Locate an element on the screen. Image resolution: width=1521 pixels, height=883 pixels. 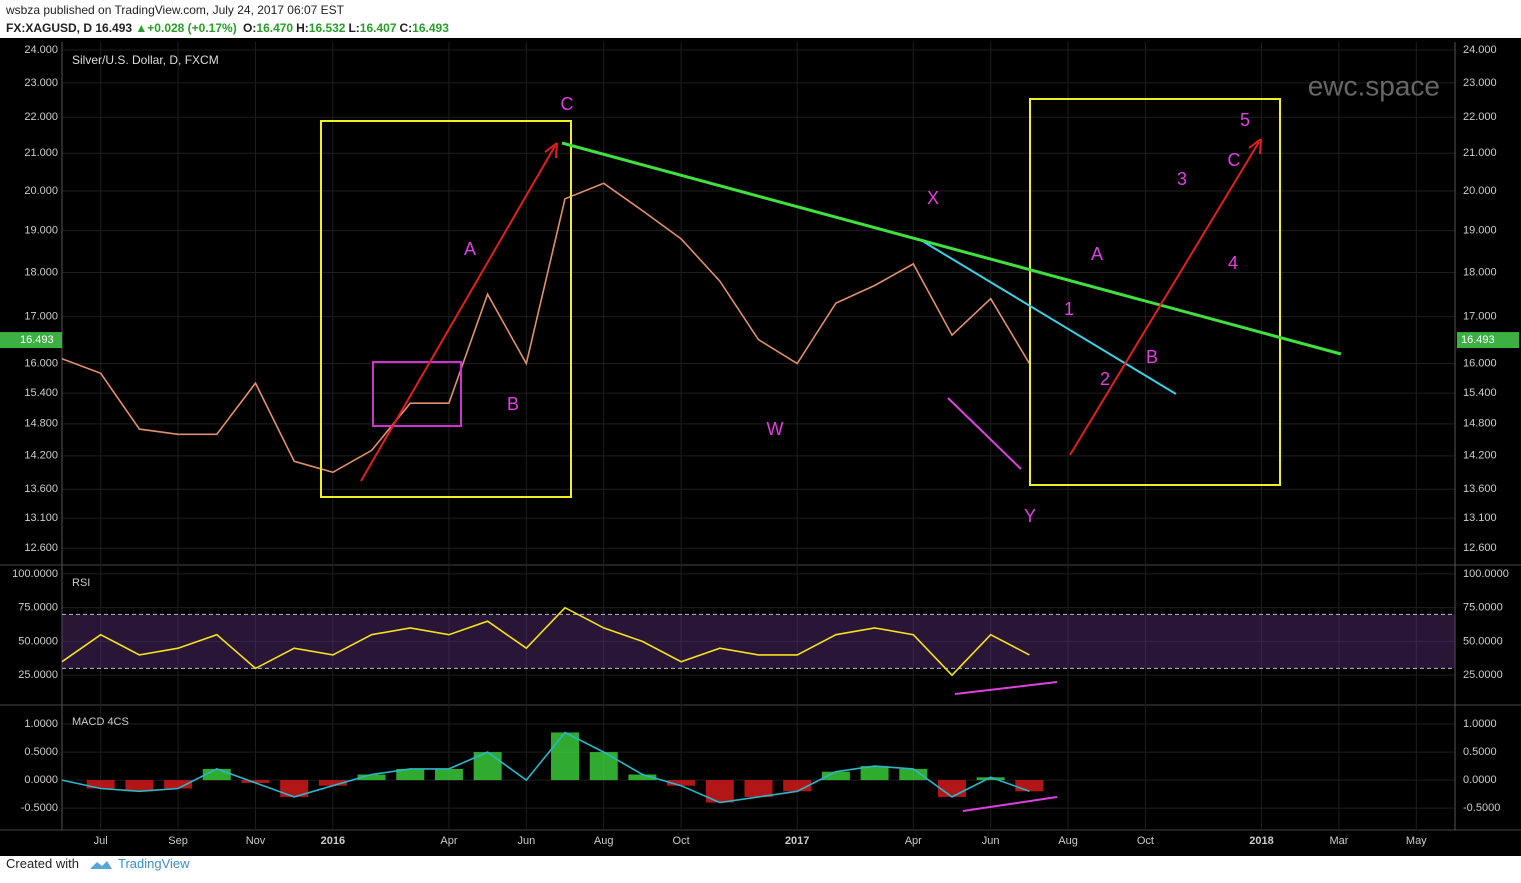
x-tick-label: May is located at coordinates (1416, 841).